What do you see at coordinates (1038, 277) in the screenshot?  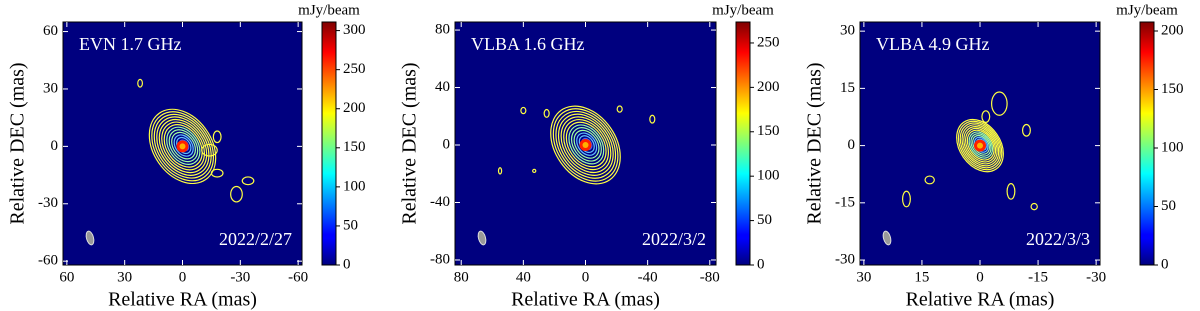 I see `x-tick-label: -15` at bounding box center [1038, 277].